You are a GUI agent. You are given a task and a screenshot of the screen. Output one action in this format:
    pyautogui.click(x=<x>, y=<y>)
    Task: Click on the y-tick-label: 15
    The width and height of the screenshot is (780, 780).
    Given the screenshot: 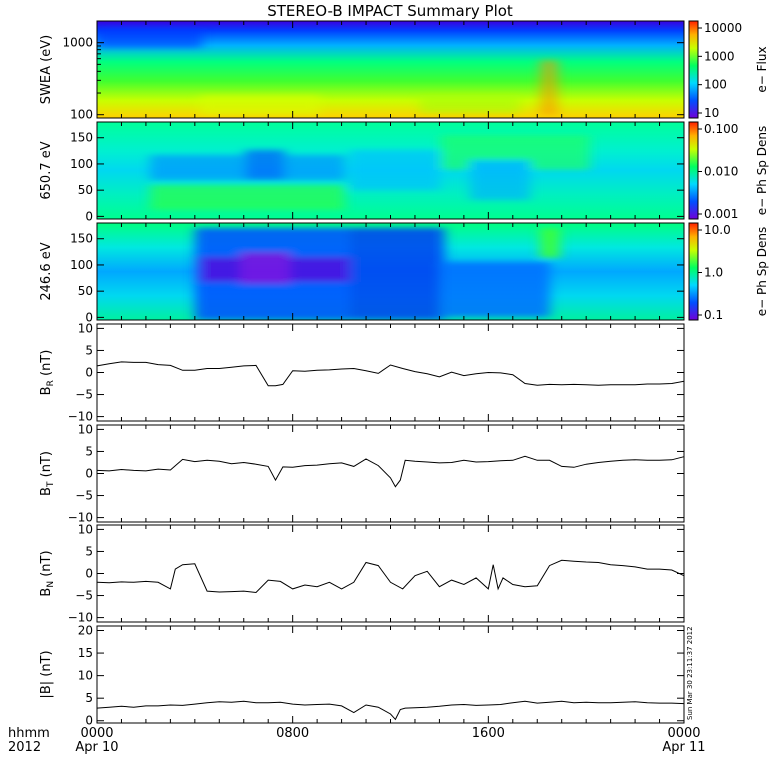 What is the action you would take?
    pyautogui.click(x=85, y=653)
    